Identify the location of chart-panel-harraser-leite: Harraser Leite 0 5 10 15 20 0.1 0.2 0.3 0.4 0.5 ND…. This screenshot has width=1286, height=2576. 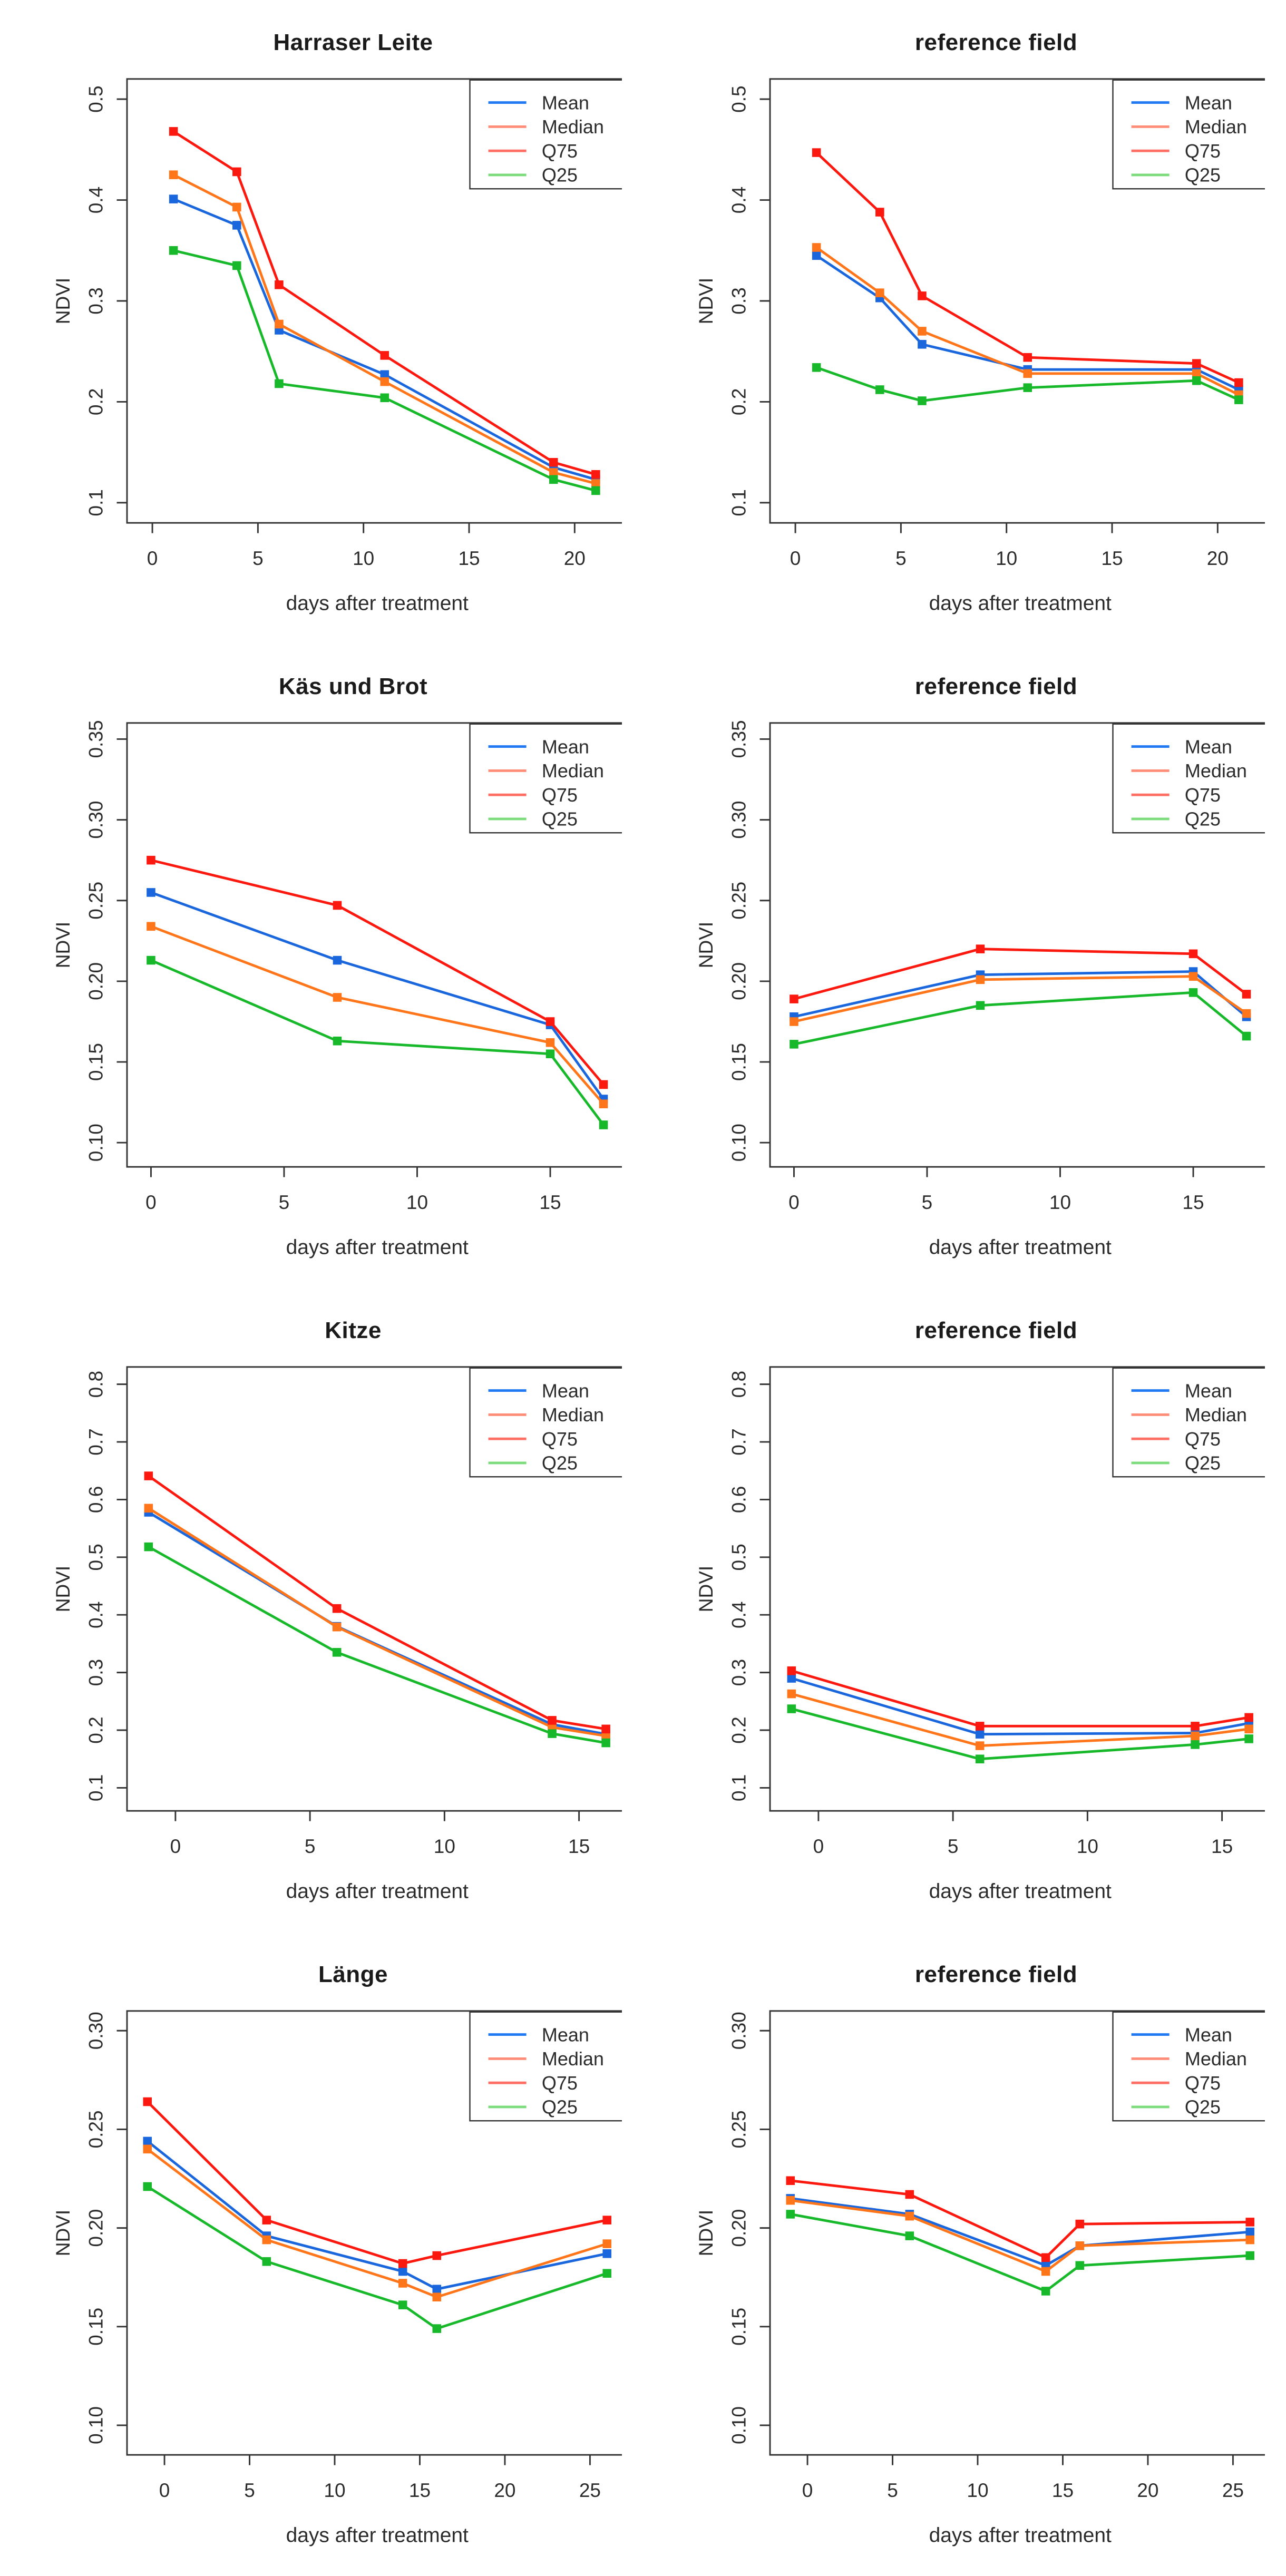
(321, 322).